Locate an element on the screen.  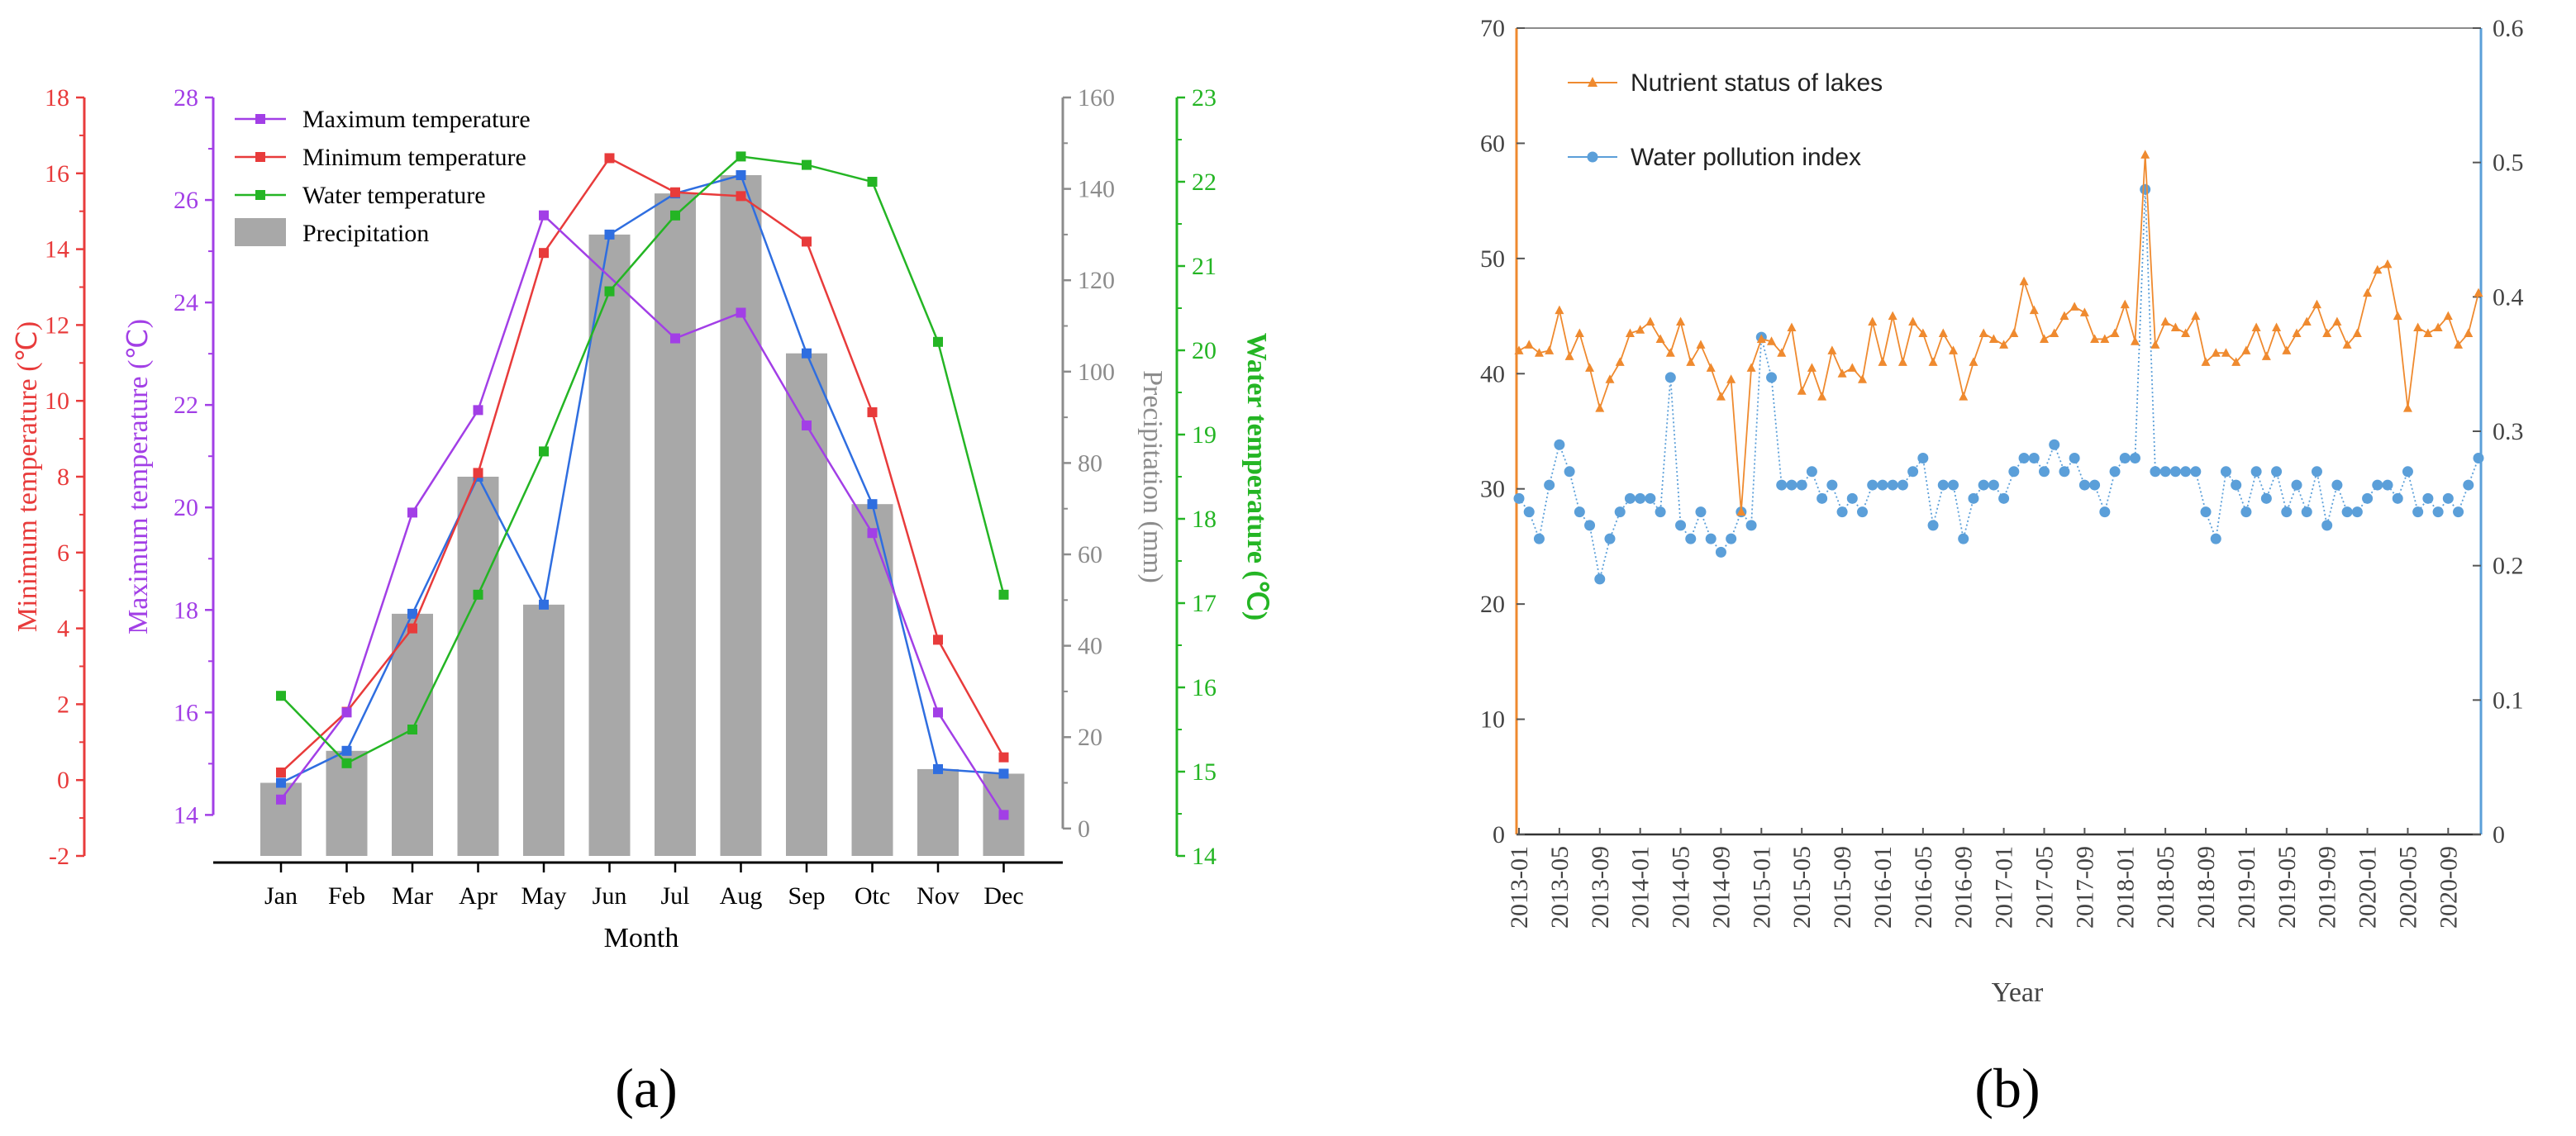
precip-axis-tick-label: 40 is located at coordinates (1090, 646).